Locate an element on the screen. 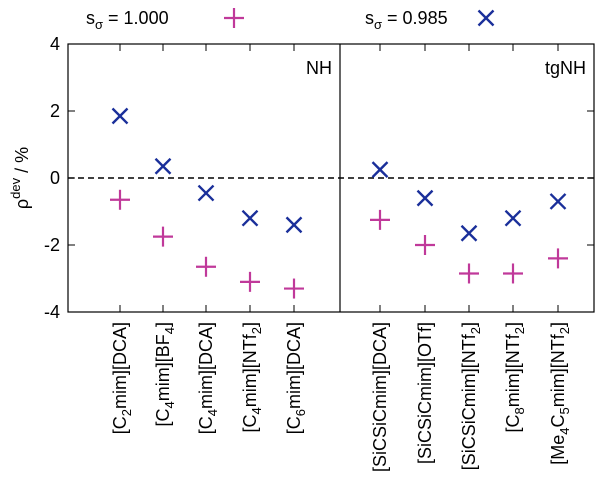  category-label: [C2mim][DCA] is located at coordinates (122, 378).